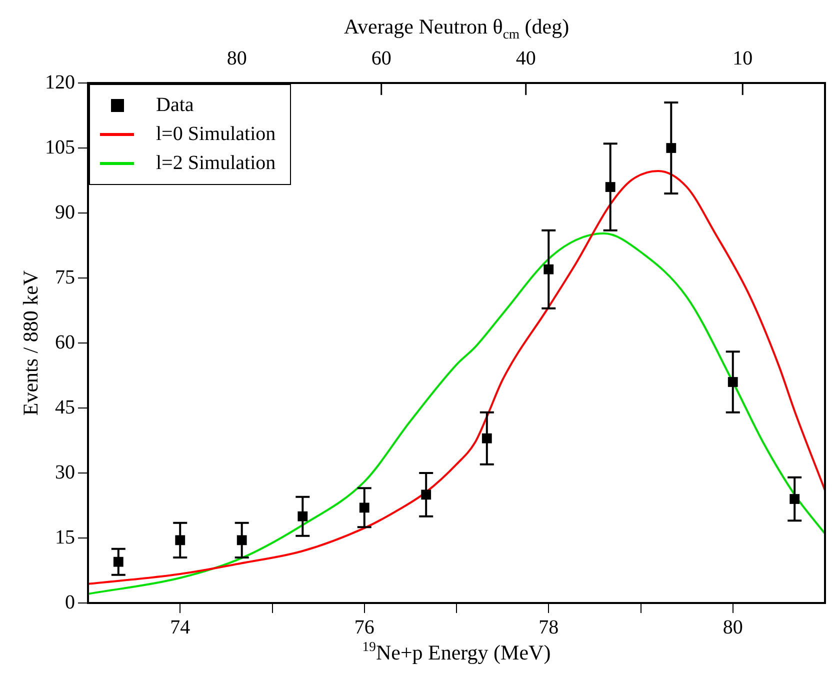 This screenshot has height=676, width=832. Describe the element at coordinates (216, 163) in the screenshot. I see `legend-label: l=2 Simulation` at that location.